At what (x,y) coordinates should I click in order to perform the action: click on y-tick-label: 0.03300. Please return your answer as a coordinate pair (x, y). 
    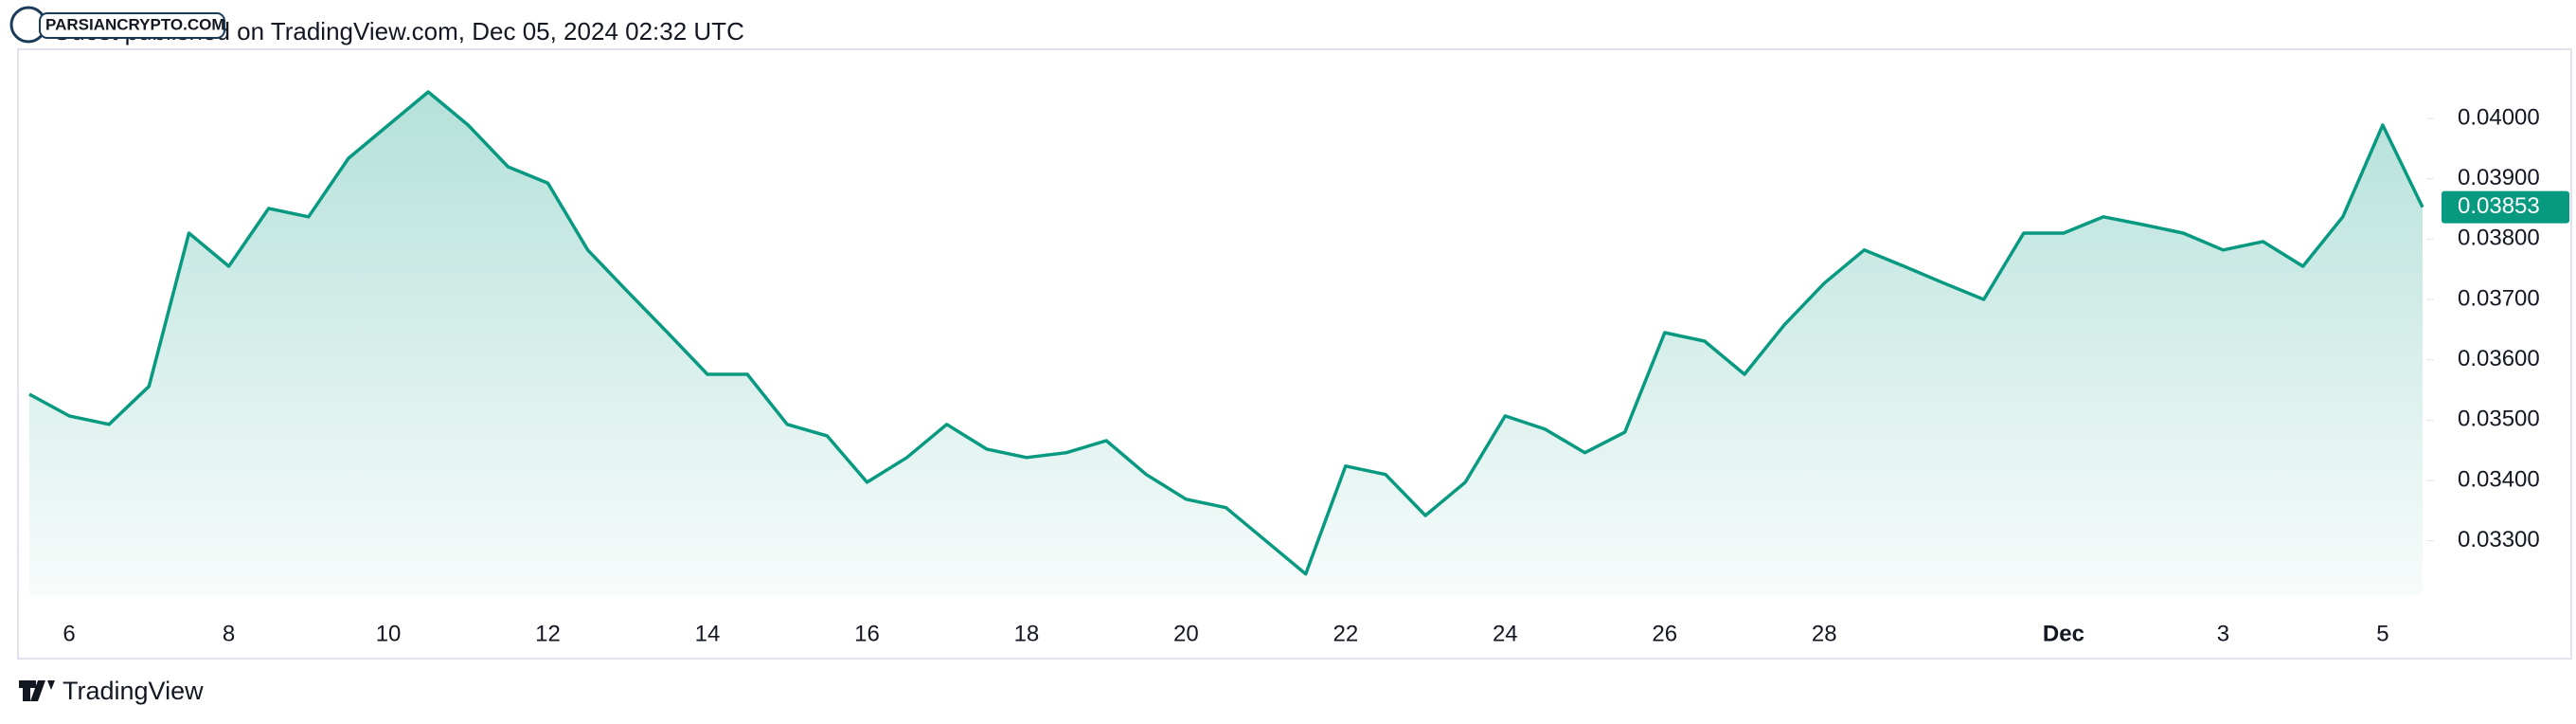
    Looking at the image, I should click on (2499, 539).